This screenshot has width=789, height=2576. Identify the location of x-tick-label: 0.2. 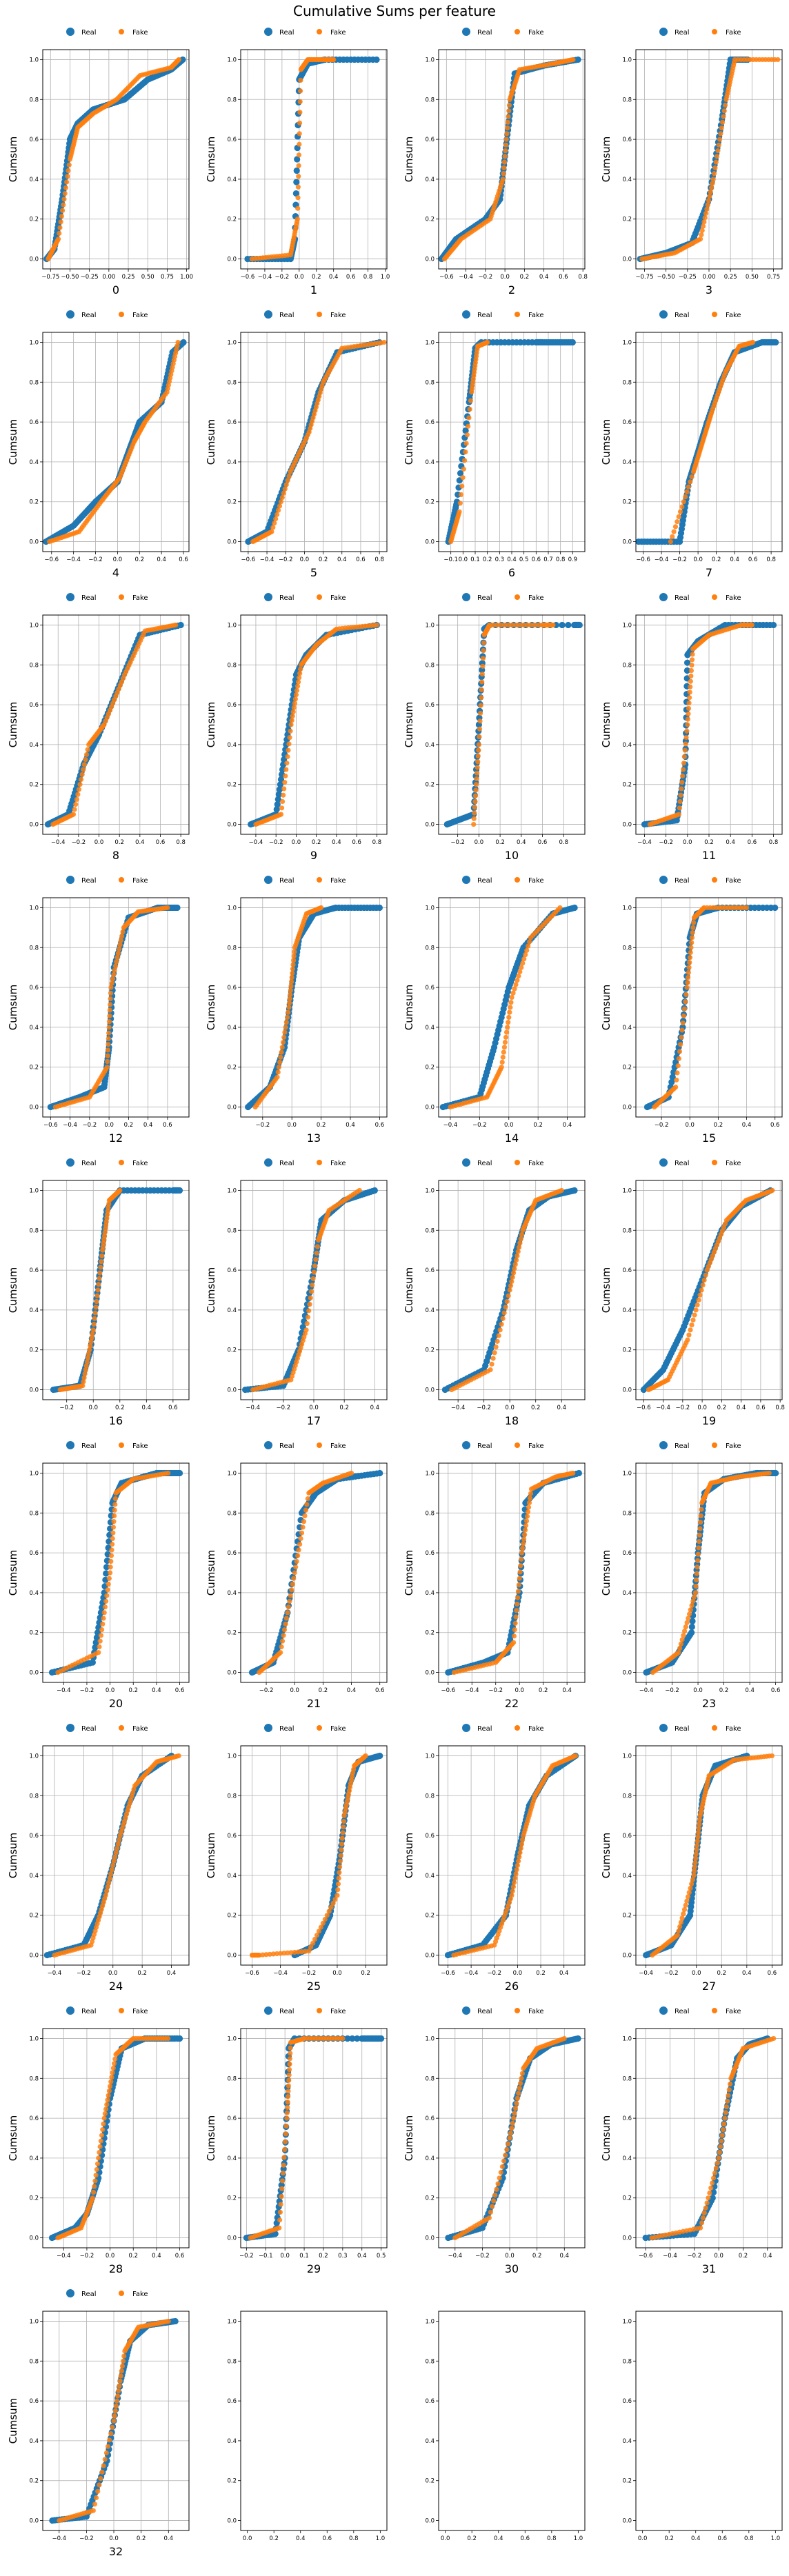
(129, 1125).